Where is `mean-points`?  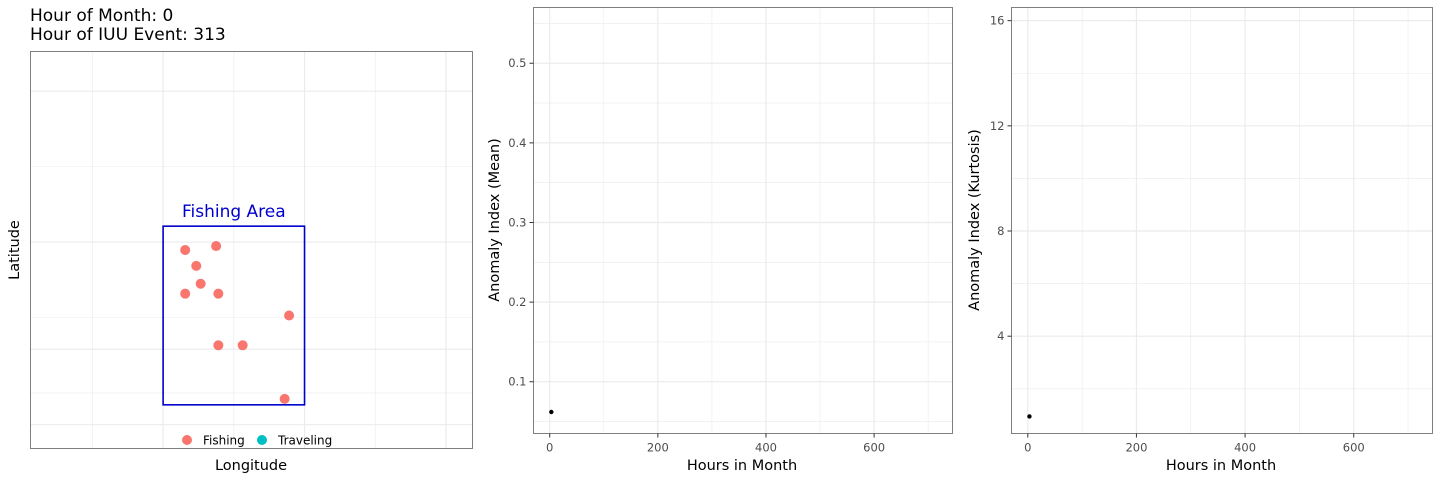 mean-points is located at coordinates (551, 412).